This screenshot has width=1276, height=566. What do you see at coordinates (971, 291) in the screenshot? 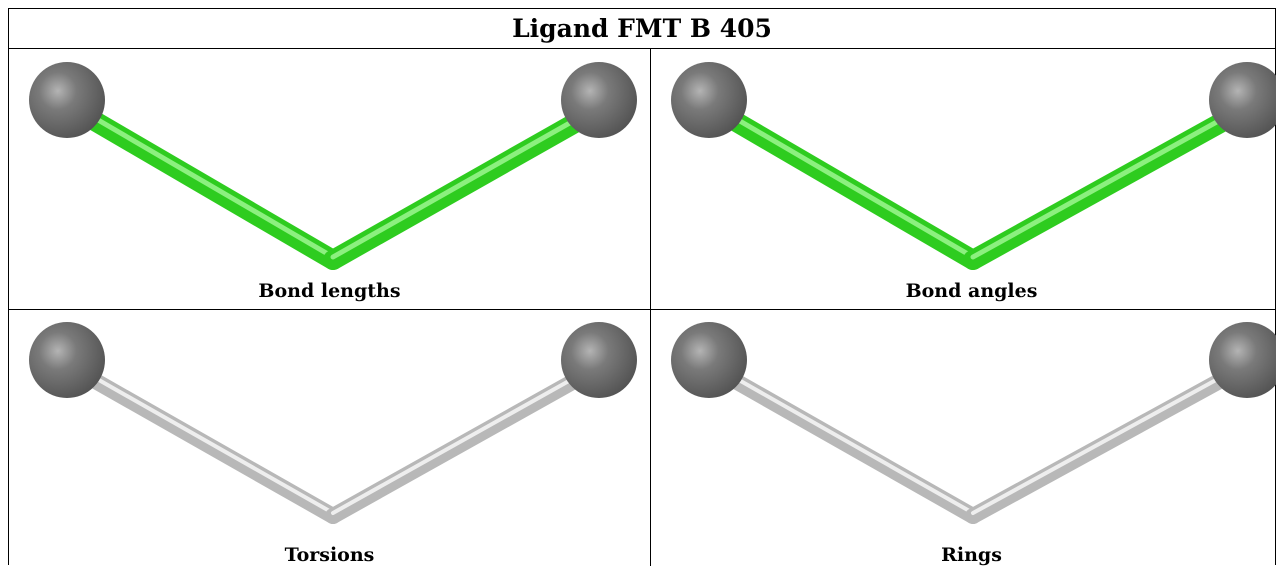
I see `caption-bond-angles: Bond angles` at bounding box center [971, 291].